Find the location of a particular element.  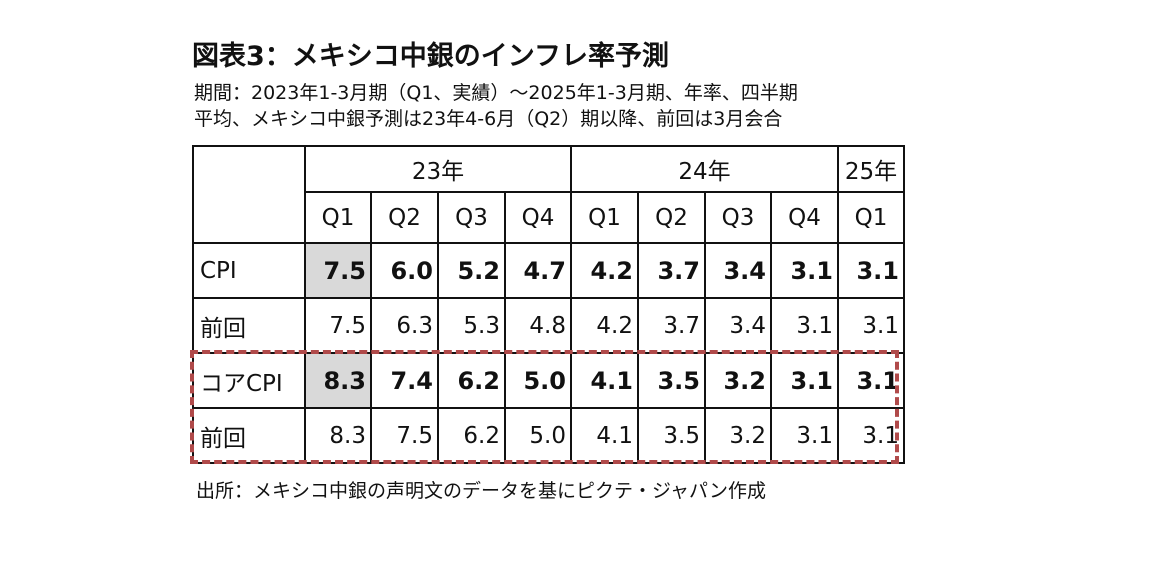

value-cell: 5.2 is located at coordinates (471, 270).